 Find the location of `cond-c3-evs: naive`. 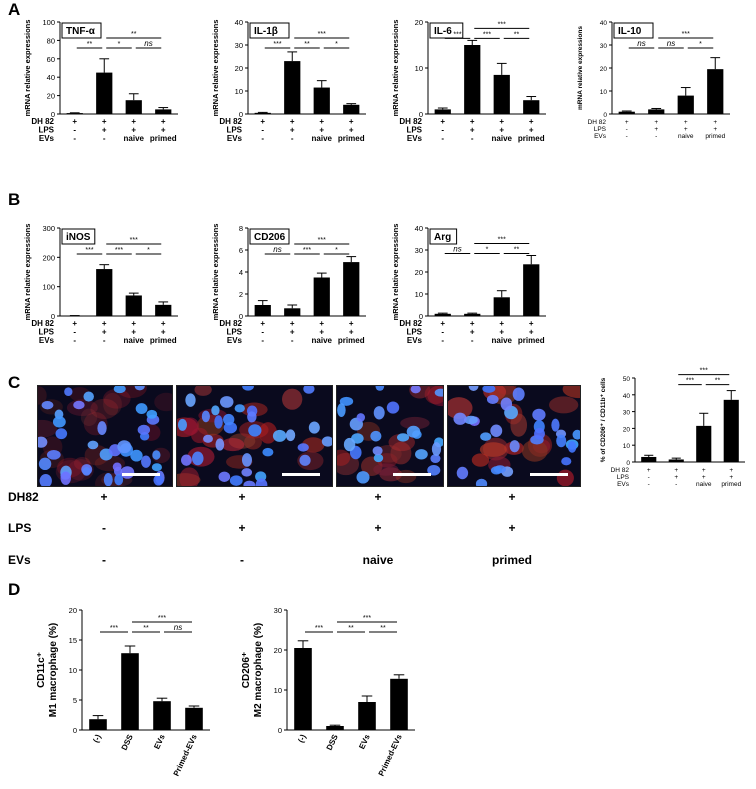

cond-c3-evs: naive is located at coordinates (378, 560).